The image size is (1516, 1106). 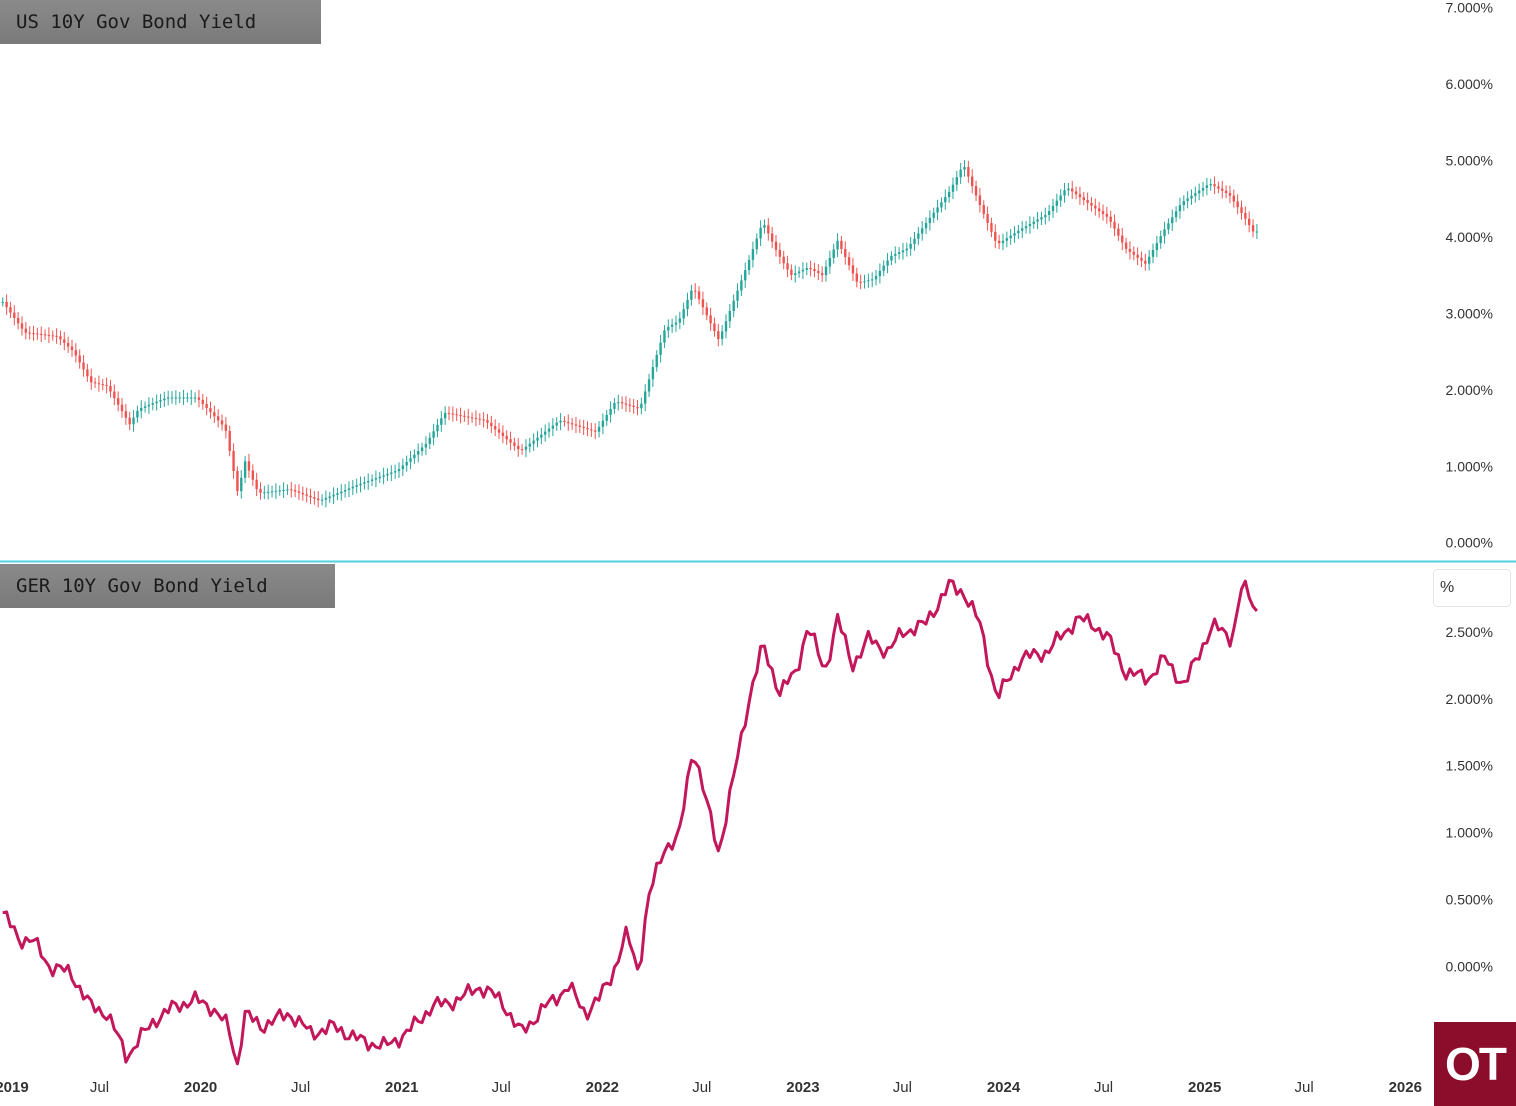 What do you see at coordinates (1469, 543) in the screenshot?
I see `us-y-tick-label: 0.000%` at bounding box center [1469, 543].